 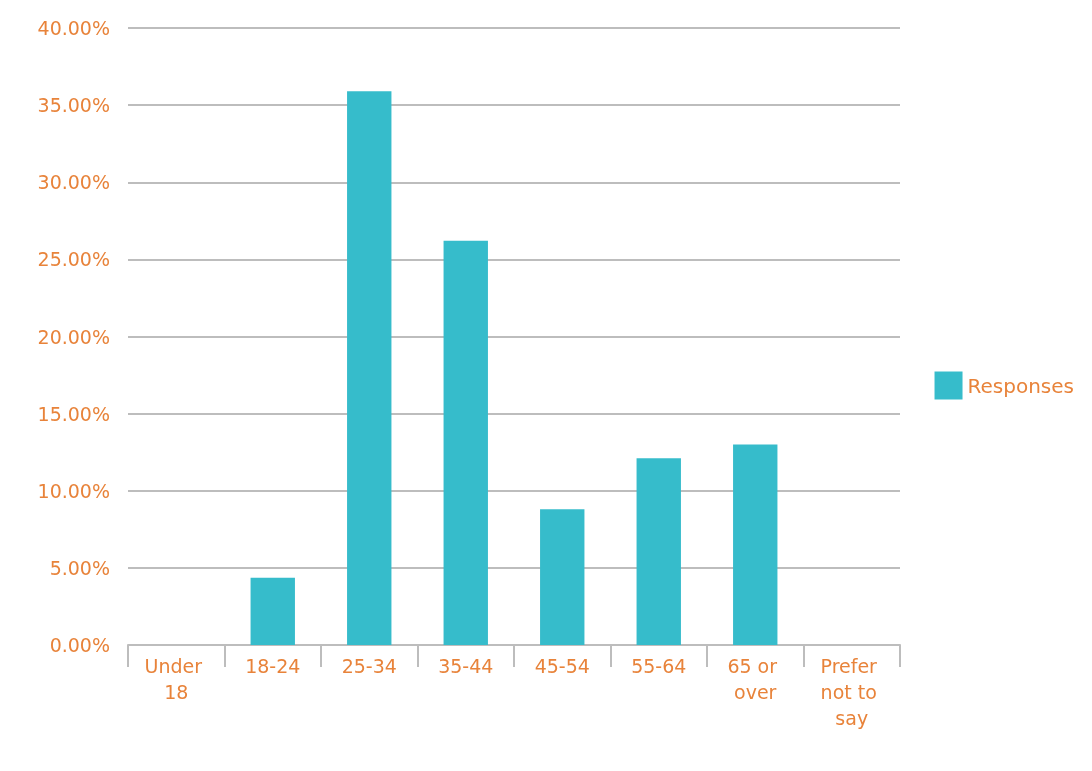 What do you see at coordinates (73, 259) in the screenshot?
I see `y-tick-label: 25.00%` at bounding box center [73, 259].